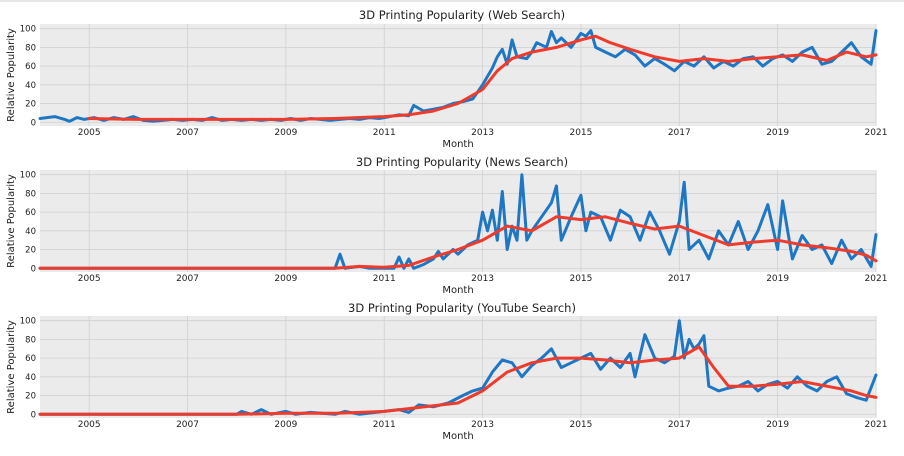  I want to click on chart-title: 3D Printing Popularity (YouTube Search), so click(462, 308).